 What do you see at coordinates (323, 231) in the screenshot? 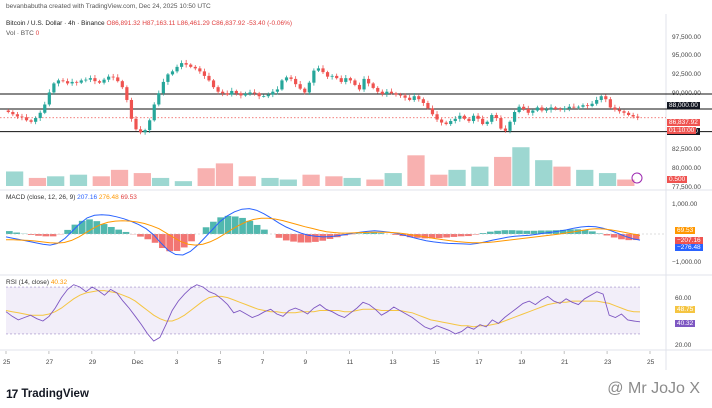
I see `macd-signal-line` at bounding box center [323, 231].